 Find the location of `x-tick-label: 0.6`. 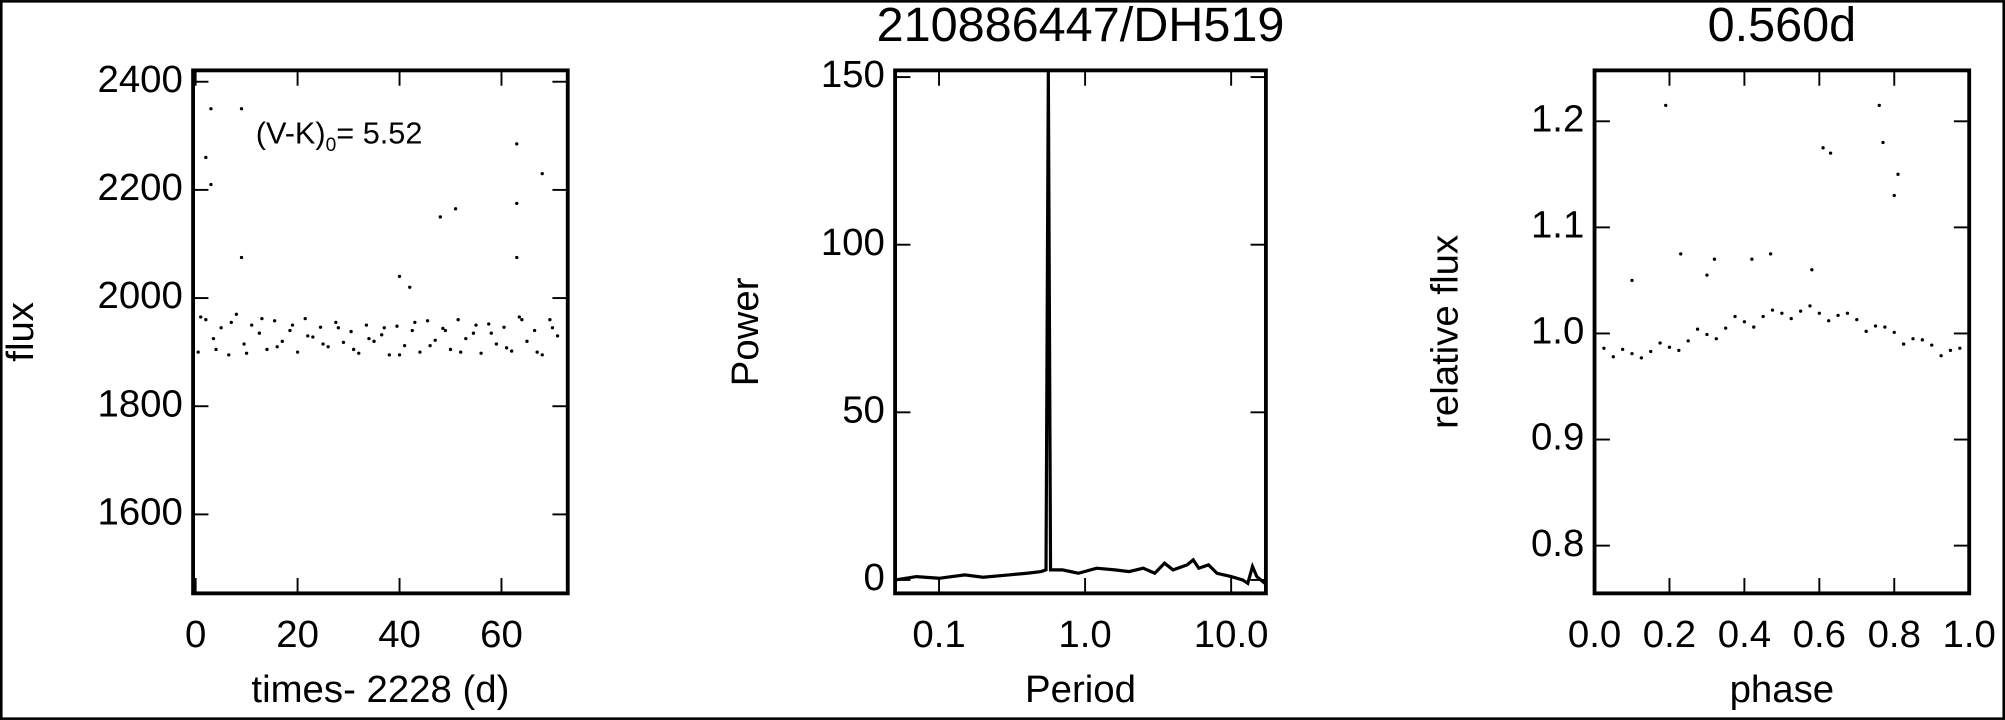

x-tick-label: 0.6 is located at coordinates (1819, 634).